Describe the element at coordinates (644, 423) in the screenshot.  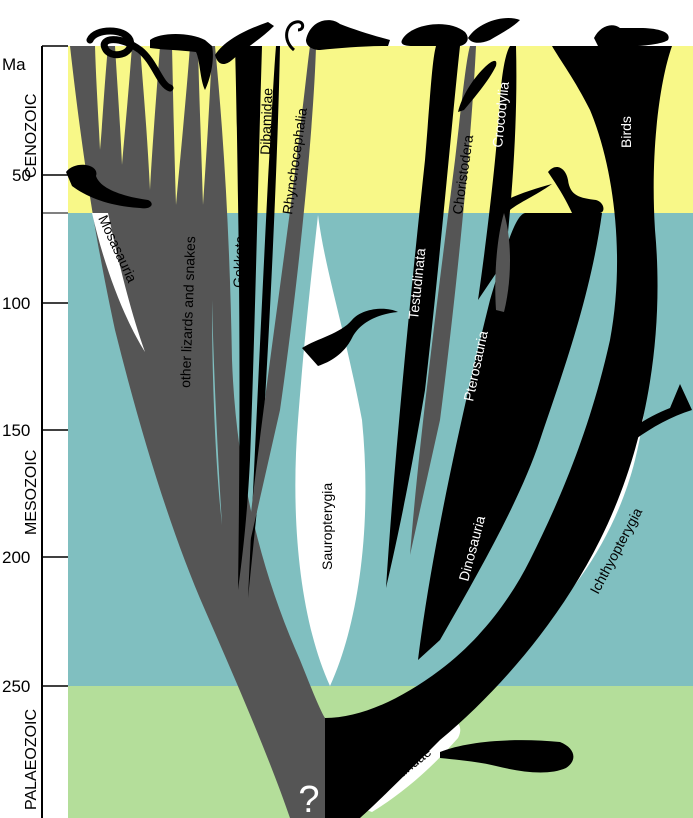
I see `ichthyosaur-silhouette` at that location.